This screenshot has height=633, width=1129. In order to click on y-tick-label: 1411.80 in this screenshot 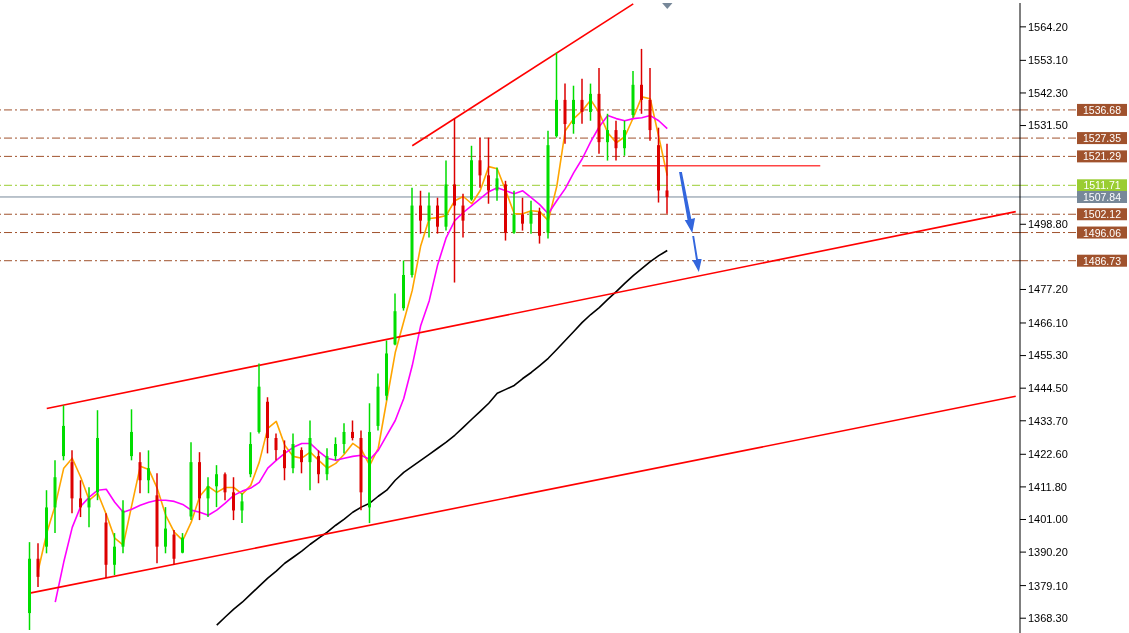, I will do `click(1047, 486)`.